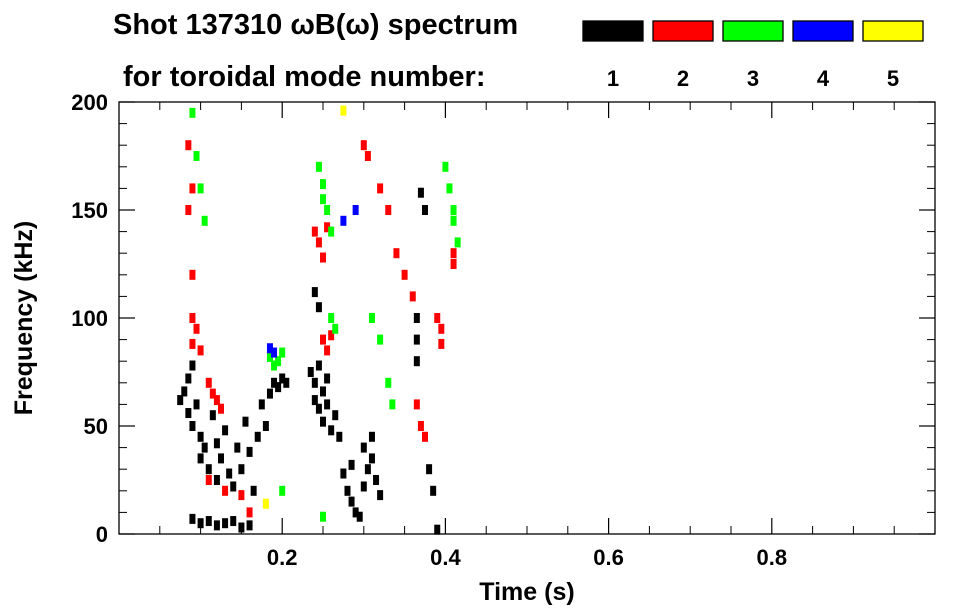  What do you see at coordinates (772, 557) in the screenshot?
I see `x-tick-label: 0.8` at bounding box center [772, 557].